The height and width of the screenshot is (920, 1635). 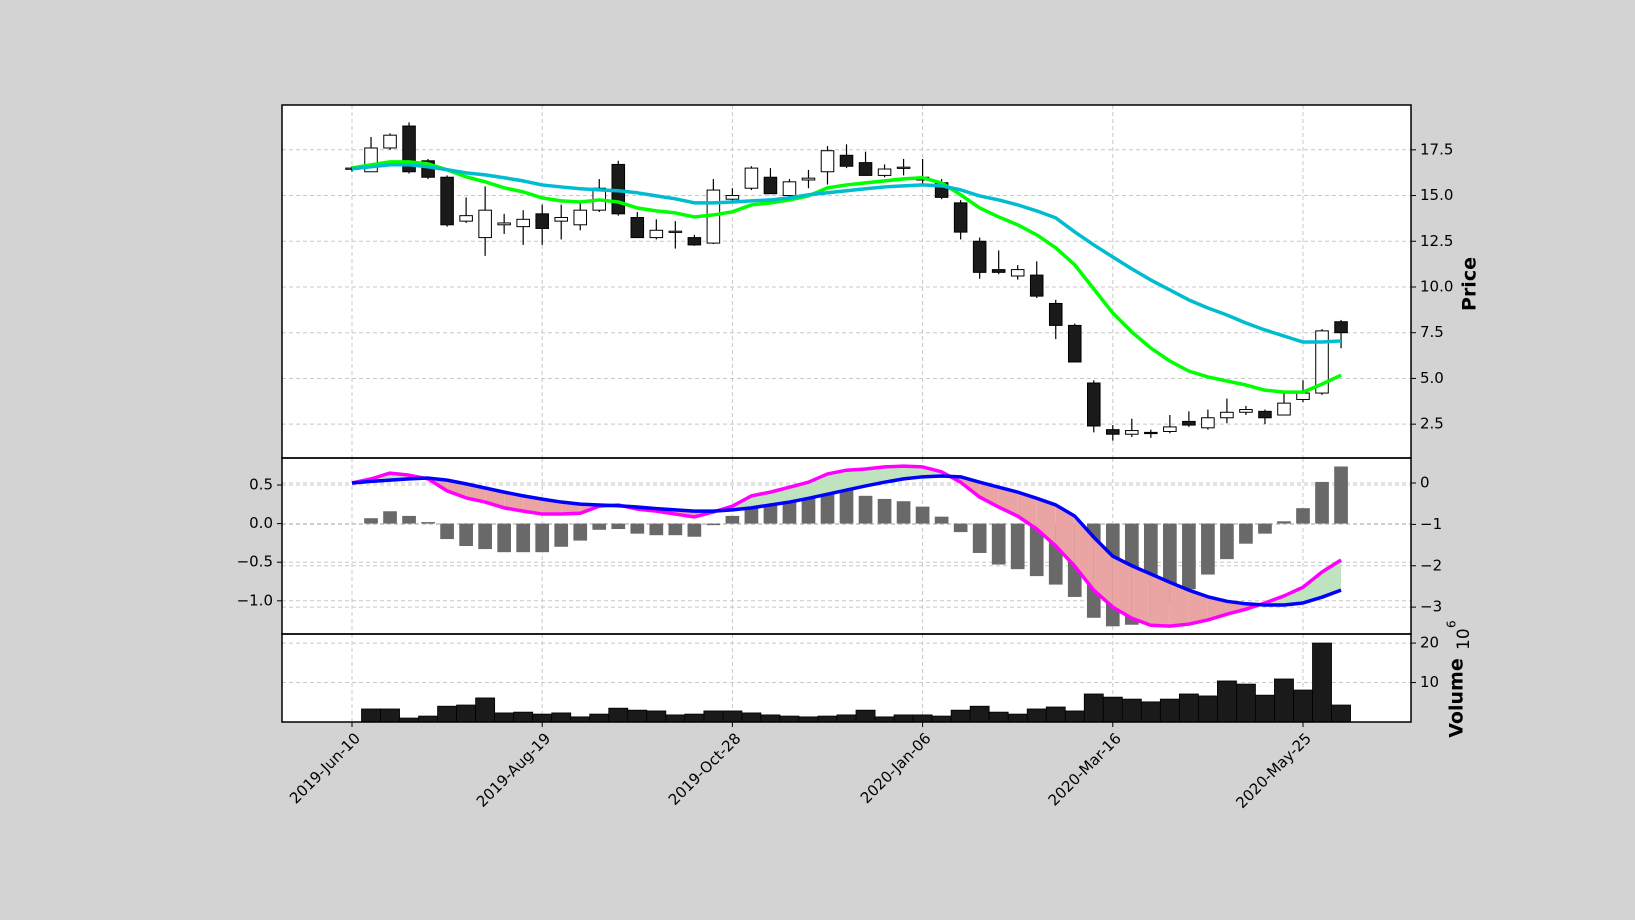 I want to click on price-axis-label: Price, so click(x=1470, y=284).